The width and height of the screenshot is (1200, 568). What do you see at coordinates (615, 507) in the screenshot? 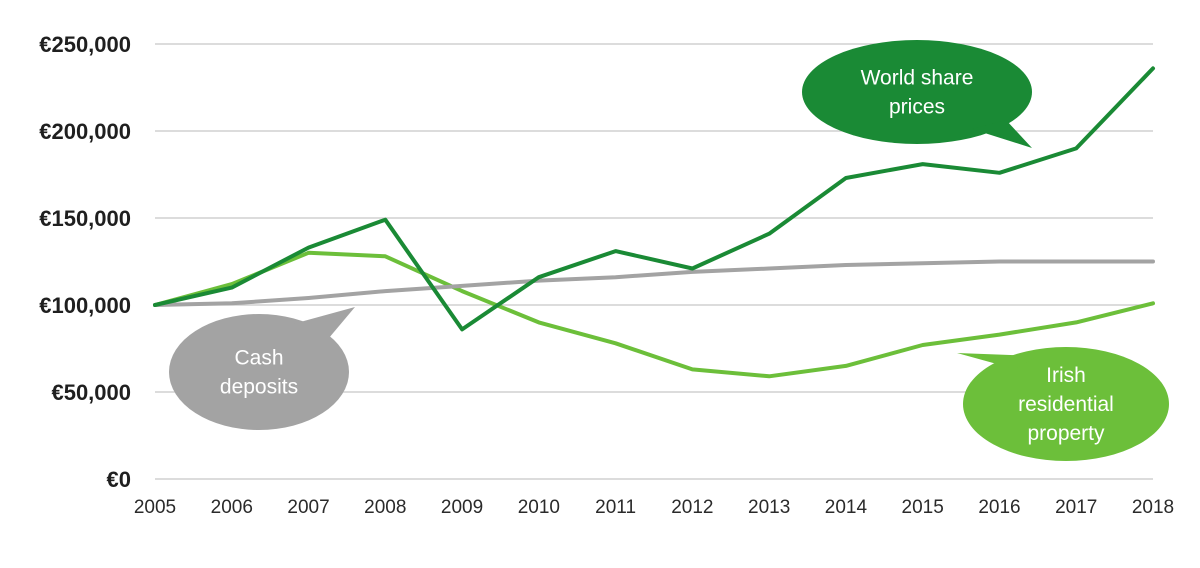
I see `x-tick-label: 2011` at bounding box center [615, 507].